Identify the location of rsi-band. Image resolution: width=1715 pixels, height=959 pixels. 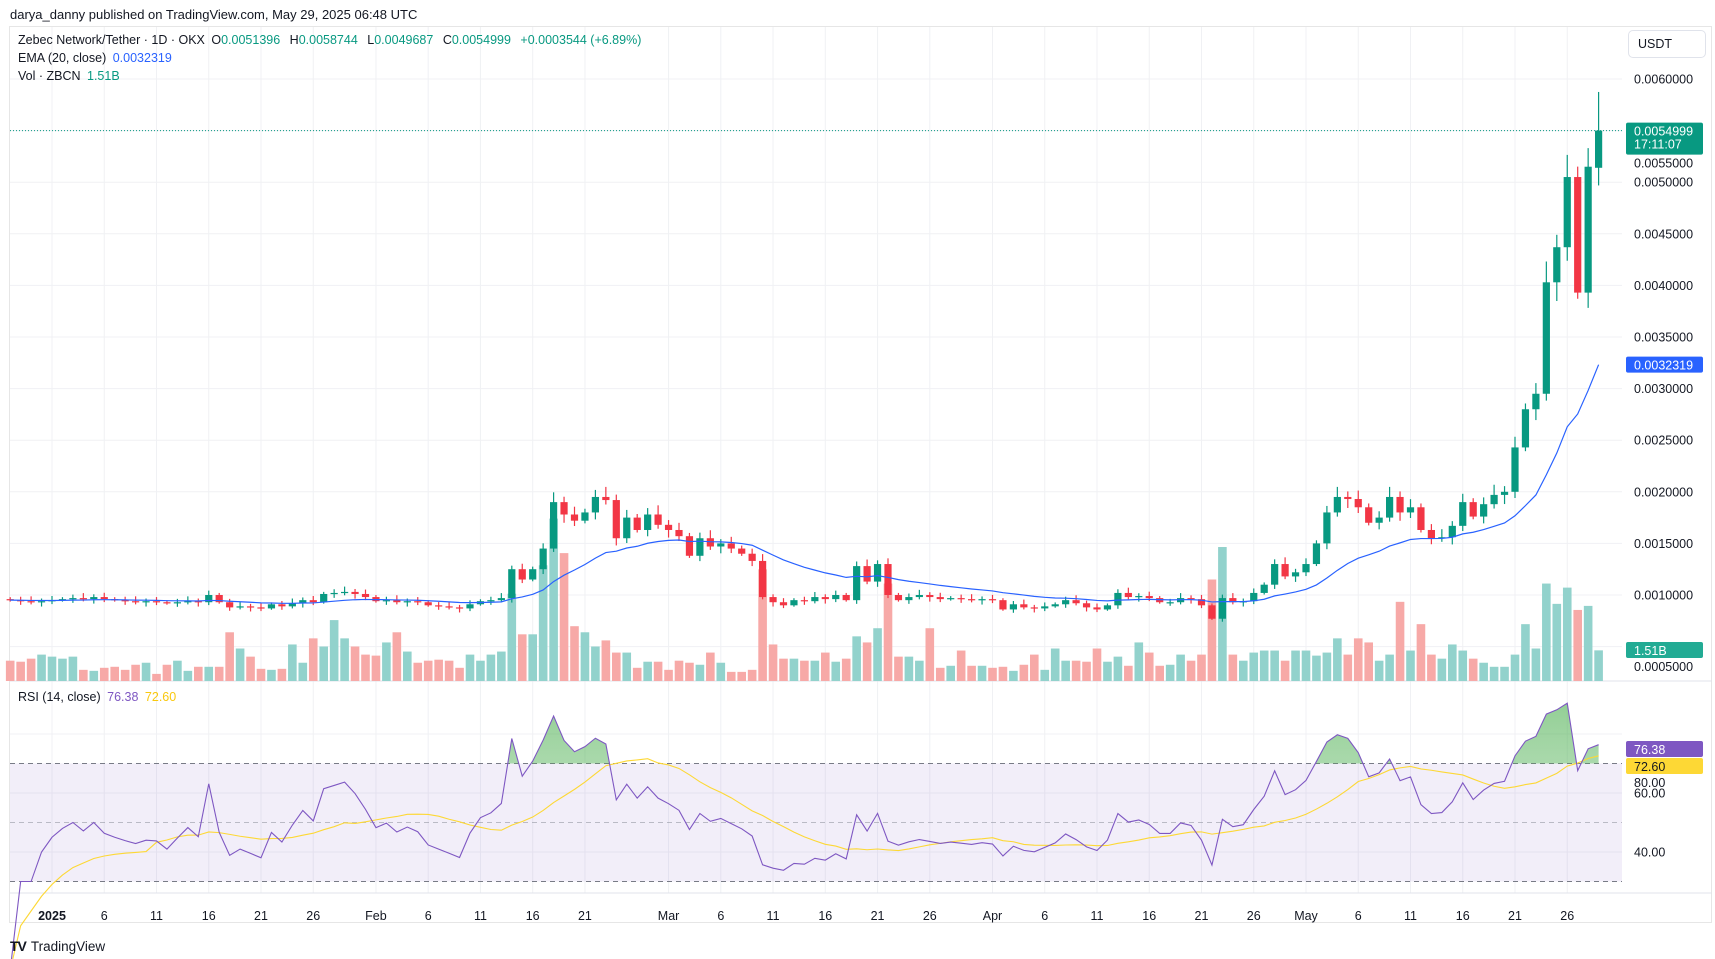
(816, 822).